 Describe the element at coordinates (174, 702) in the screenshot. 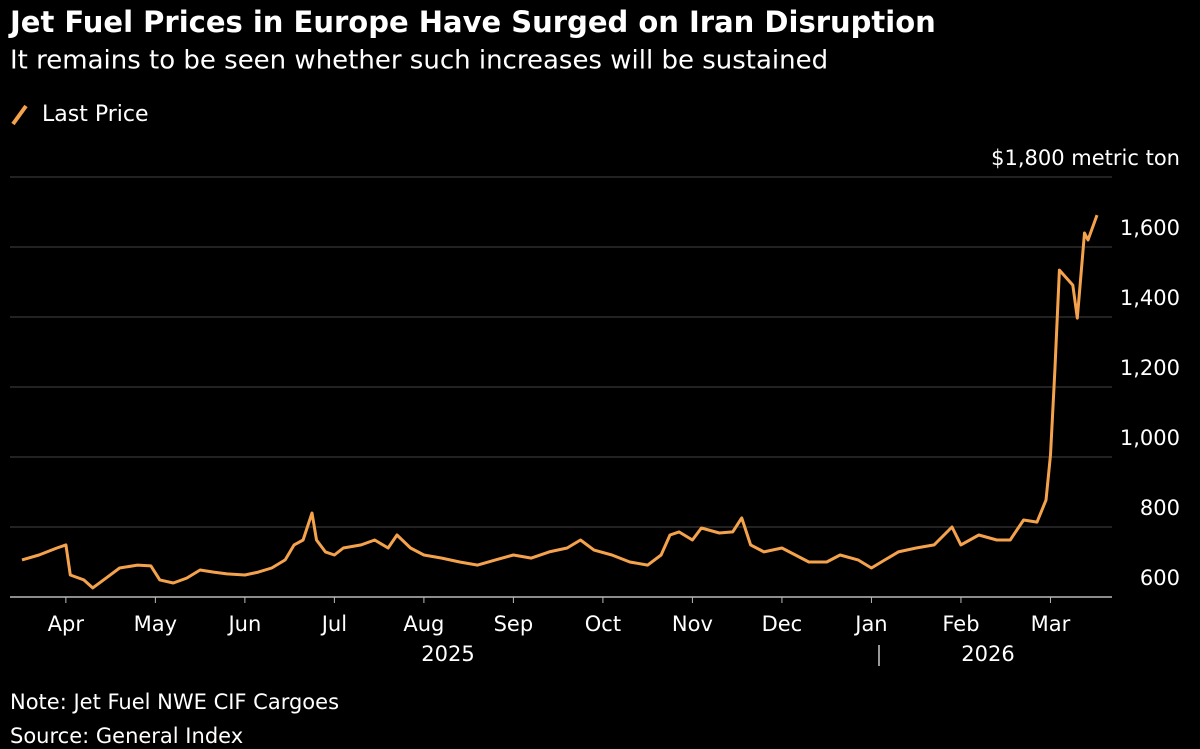

I see `note: Note: Jet Fuel NWE CIF Cargoes` at that location.